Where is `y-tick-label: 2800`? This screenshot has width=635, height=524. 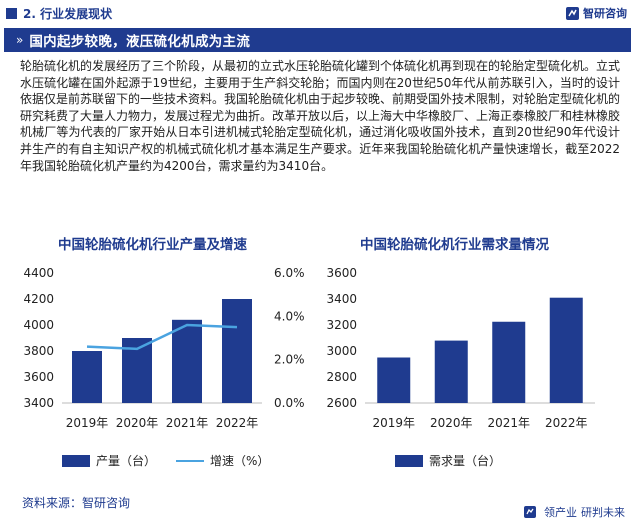
y-tick-label: 2800 is located at coordinates (341, 377).